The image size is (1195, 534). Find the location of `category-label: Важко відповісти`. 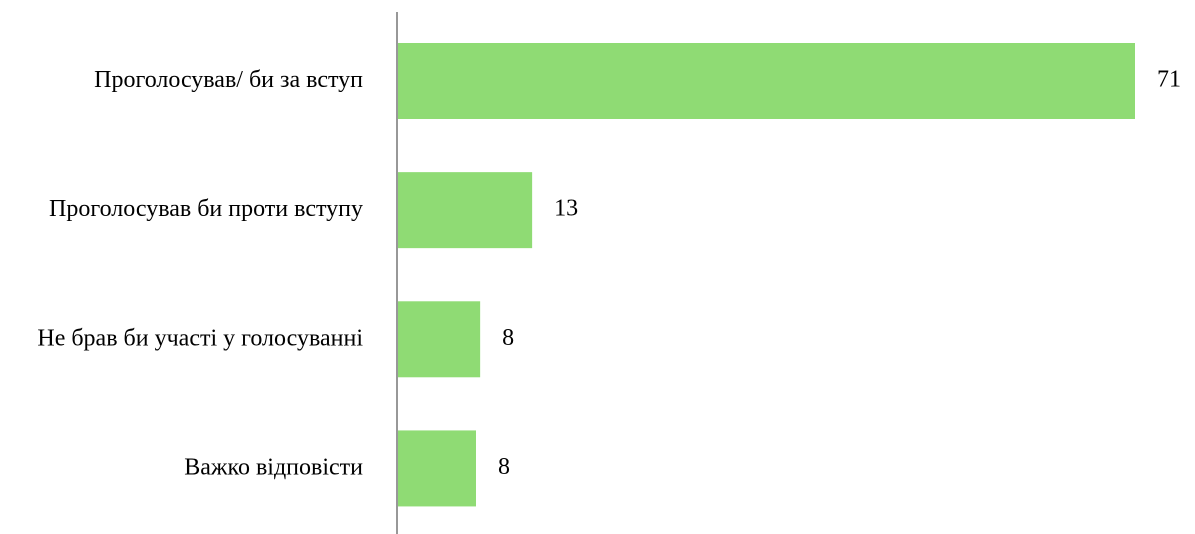

category-label: Важко відповісти is located at coordinates (273, 467).